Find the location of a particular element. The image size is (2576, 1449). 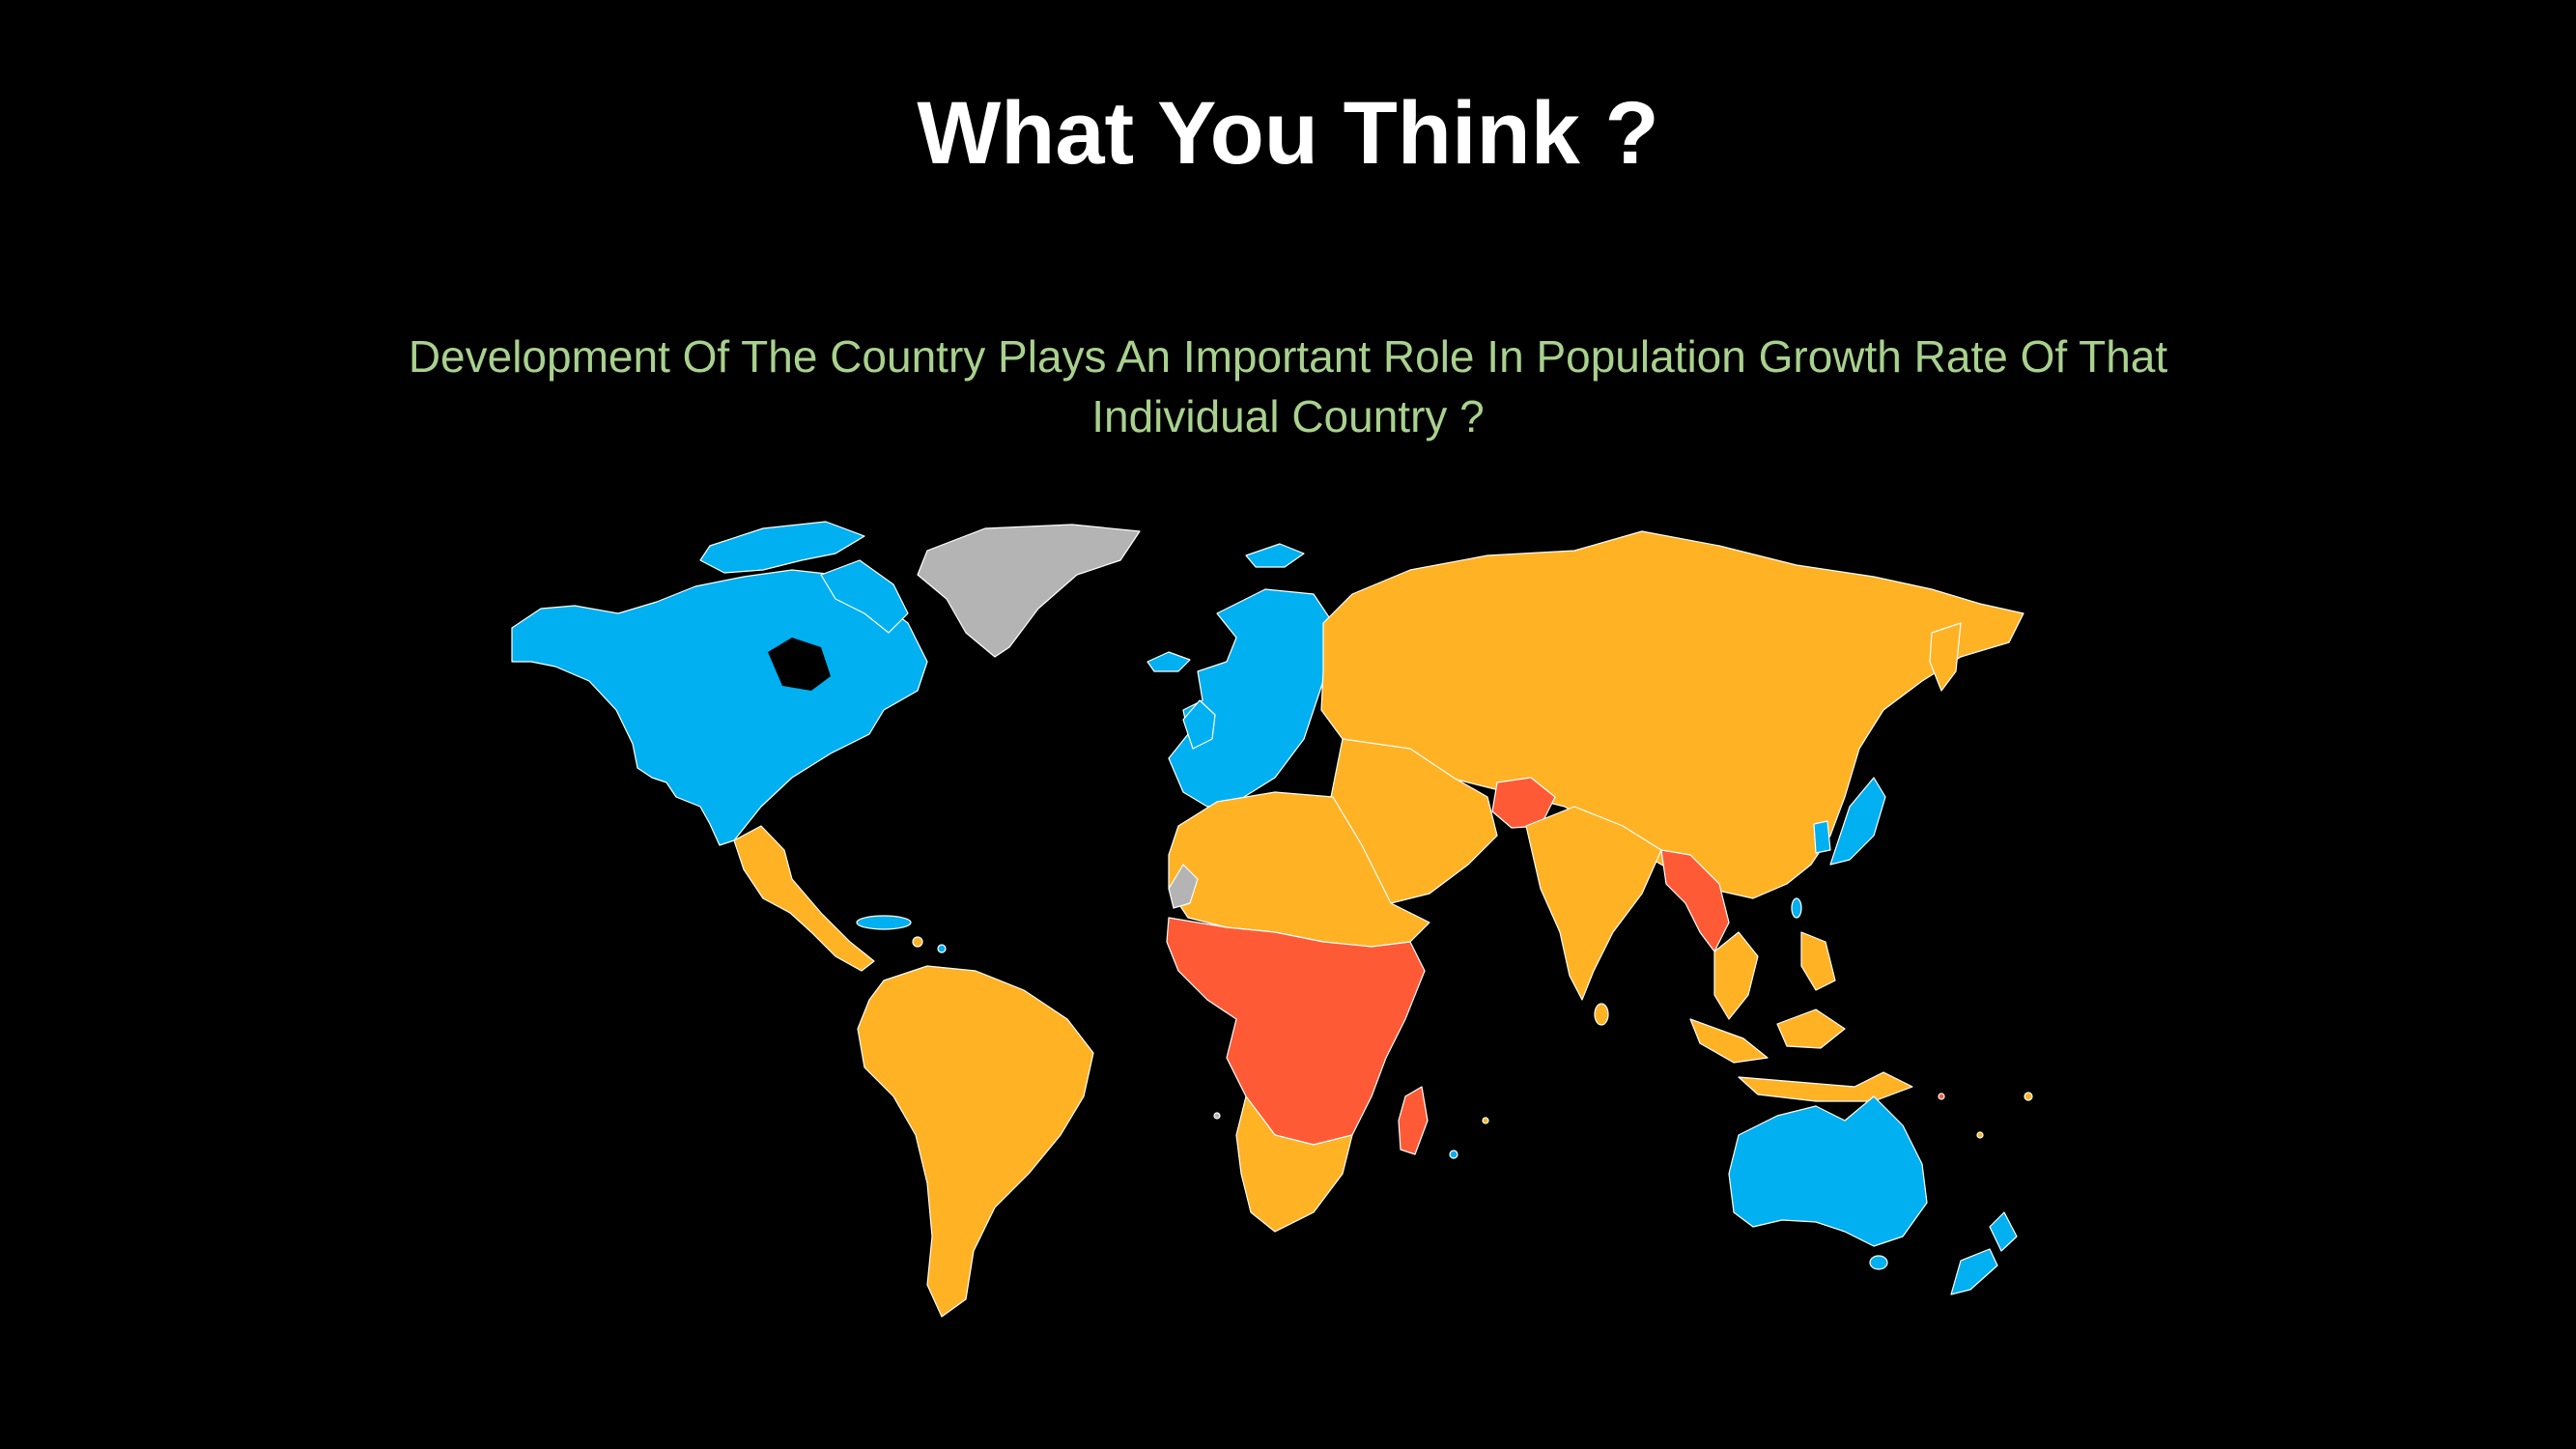

subtitle-line-2: Individual Country ? is located at coordinates (1288, 416).